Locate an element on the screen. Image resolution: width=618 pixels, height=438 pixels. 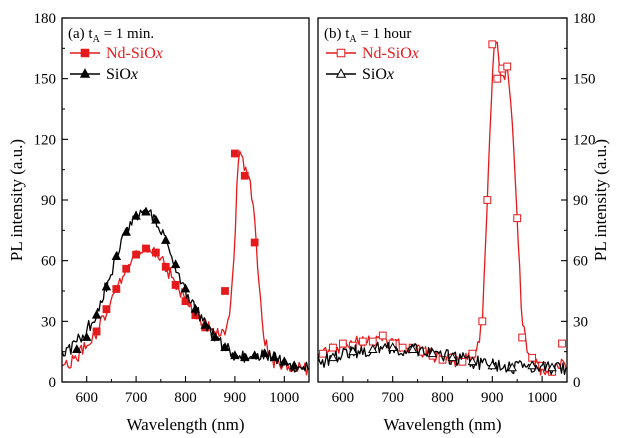
legend-label: Nd-SiOx is located at coordinates (134, 53).